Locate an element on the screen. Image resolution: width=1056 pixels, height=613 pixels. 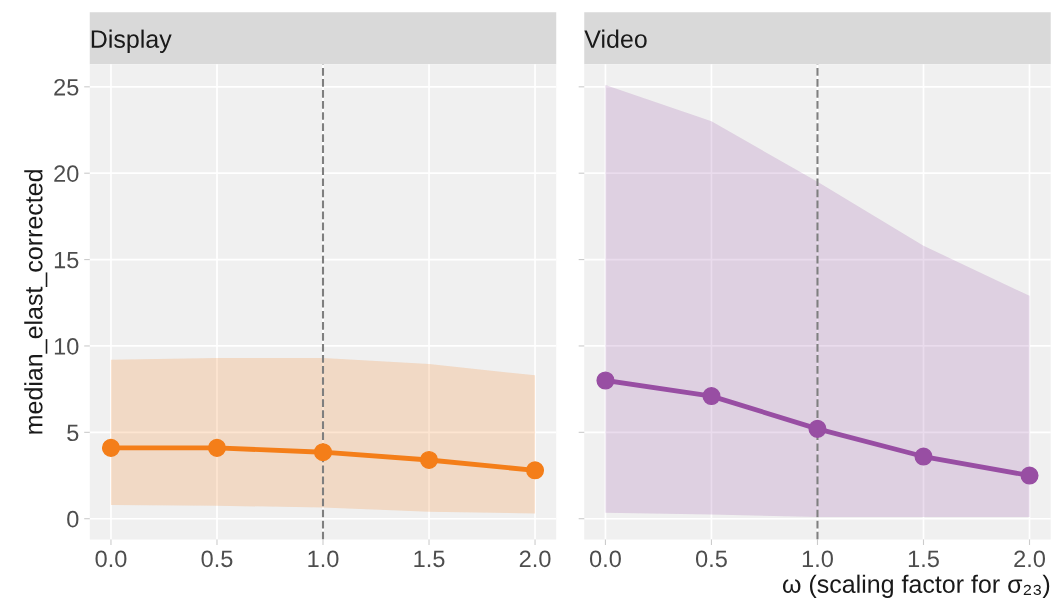
y-axis-title: median_elast_corrected is located at coordinates (36, 302).